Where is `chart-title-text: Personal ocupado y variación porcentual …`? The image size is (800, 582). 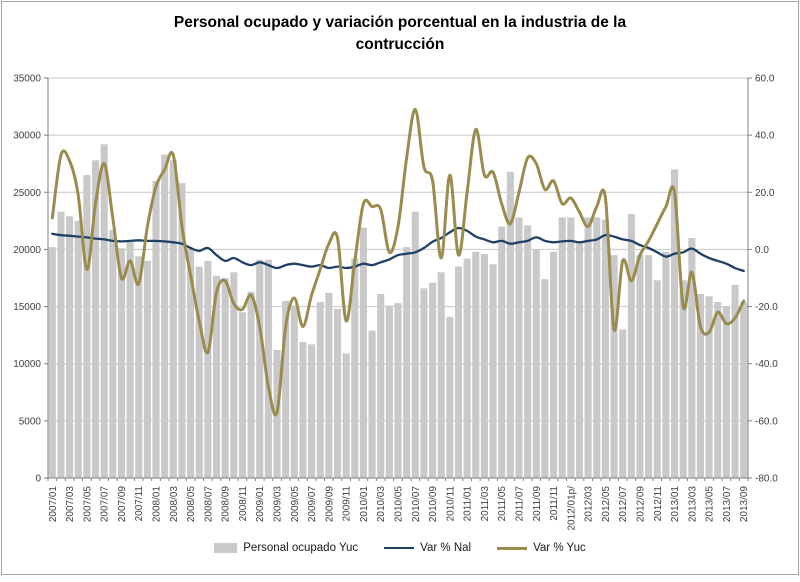
chart-title-text: Personal ocupado y variación porcentual … is located at coordinates (400, 34).